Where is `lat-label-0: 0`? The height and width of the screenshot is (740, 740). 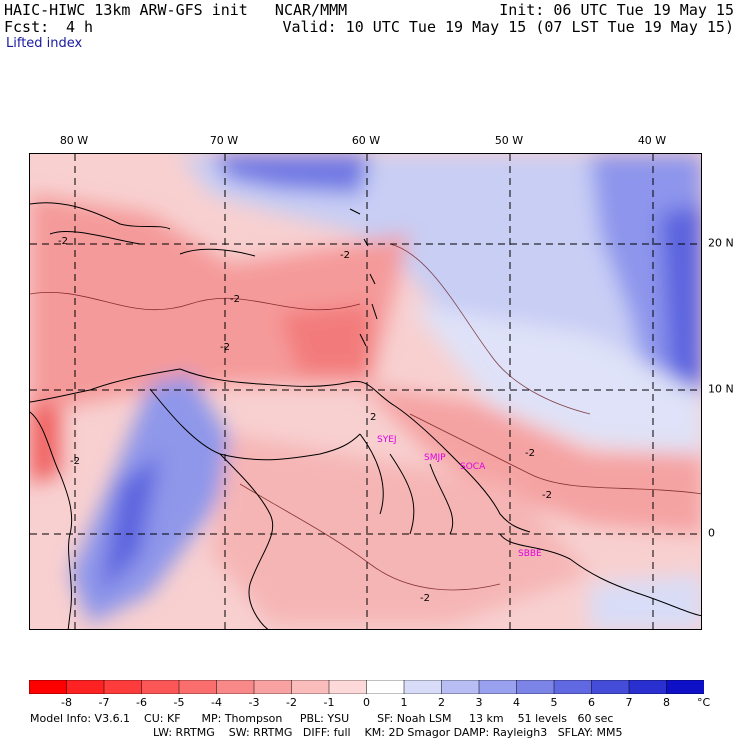
lat-label-0: 0 is located at coordinates (711, 533).